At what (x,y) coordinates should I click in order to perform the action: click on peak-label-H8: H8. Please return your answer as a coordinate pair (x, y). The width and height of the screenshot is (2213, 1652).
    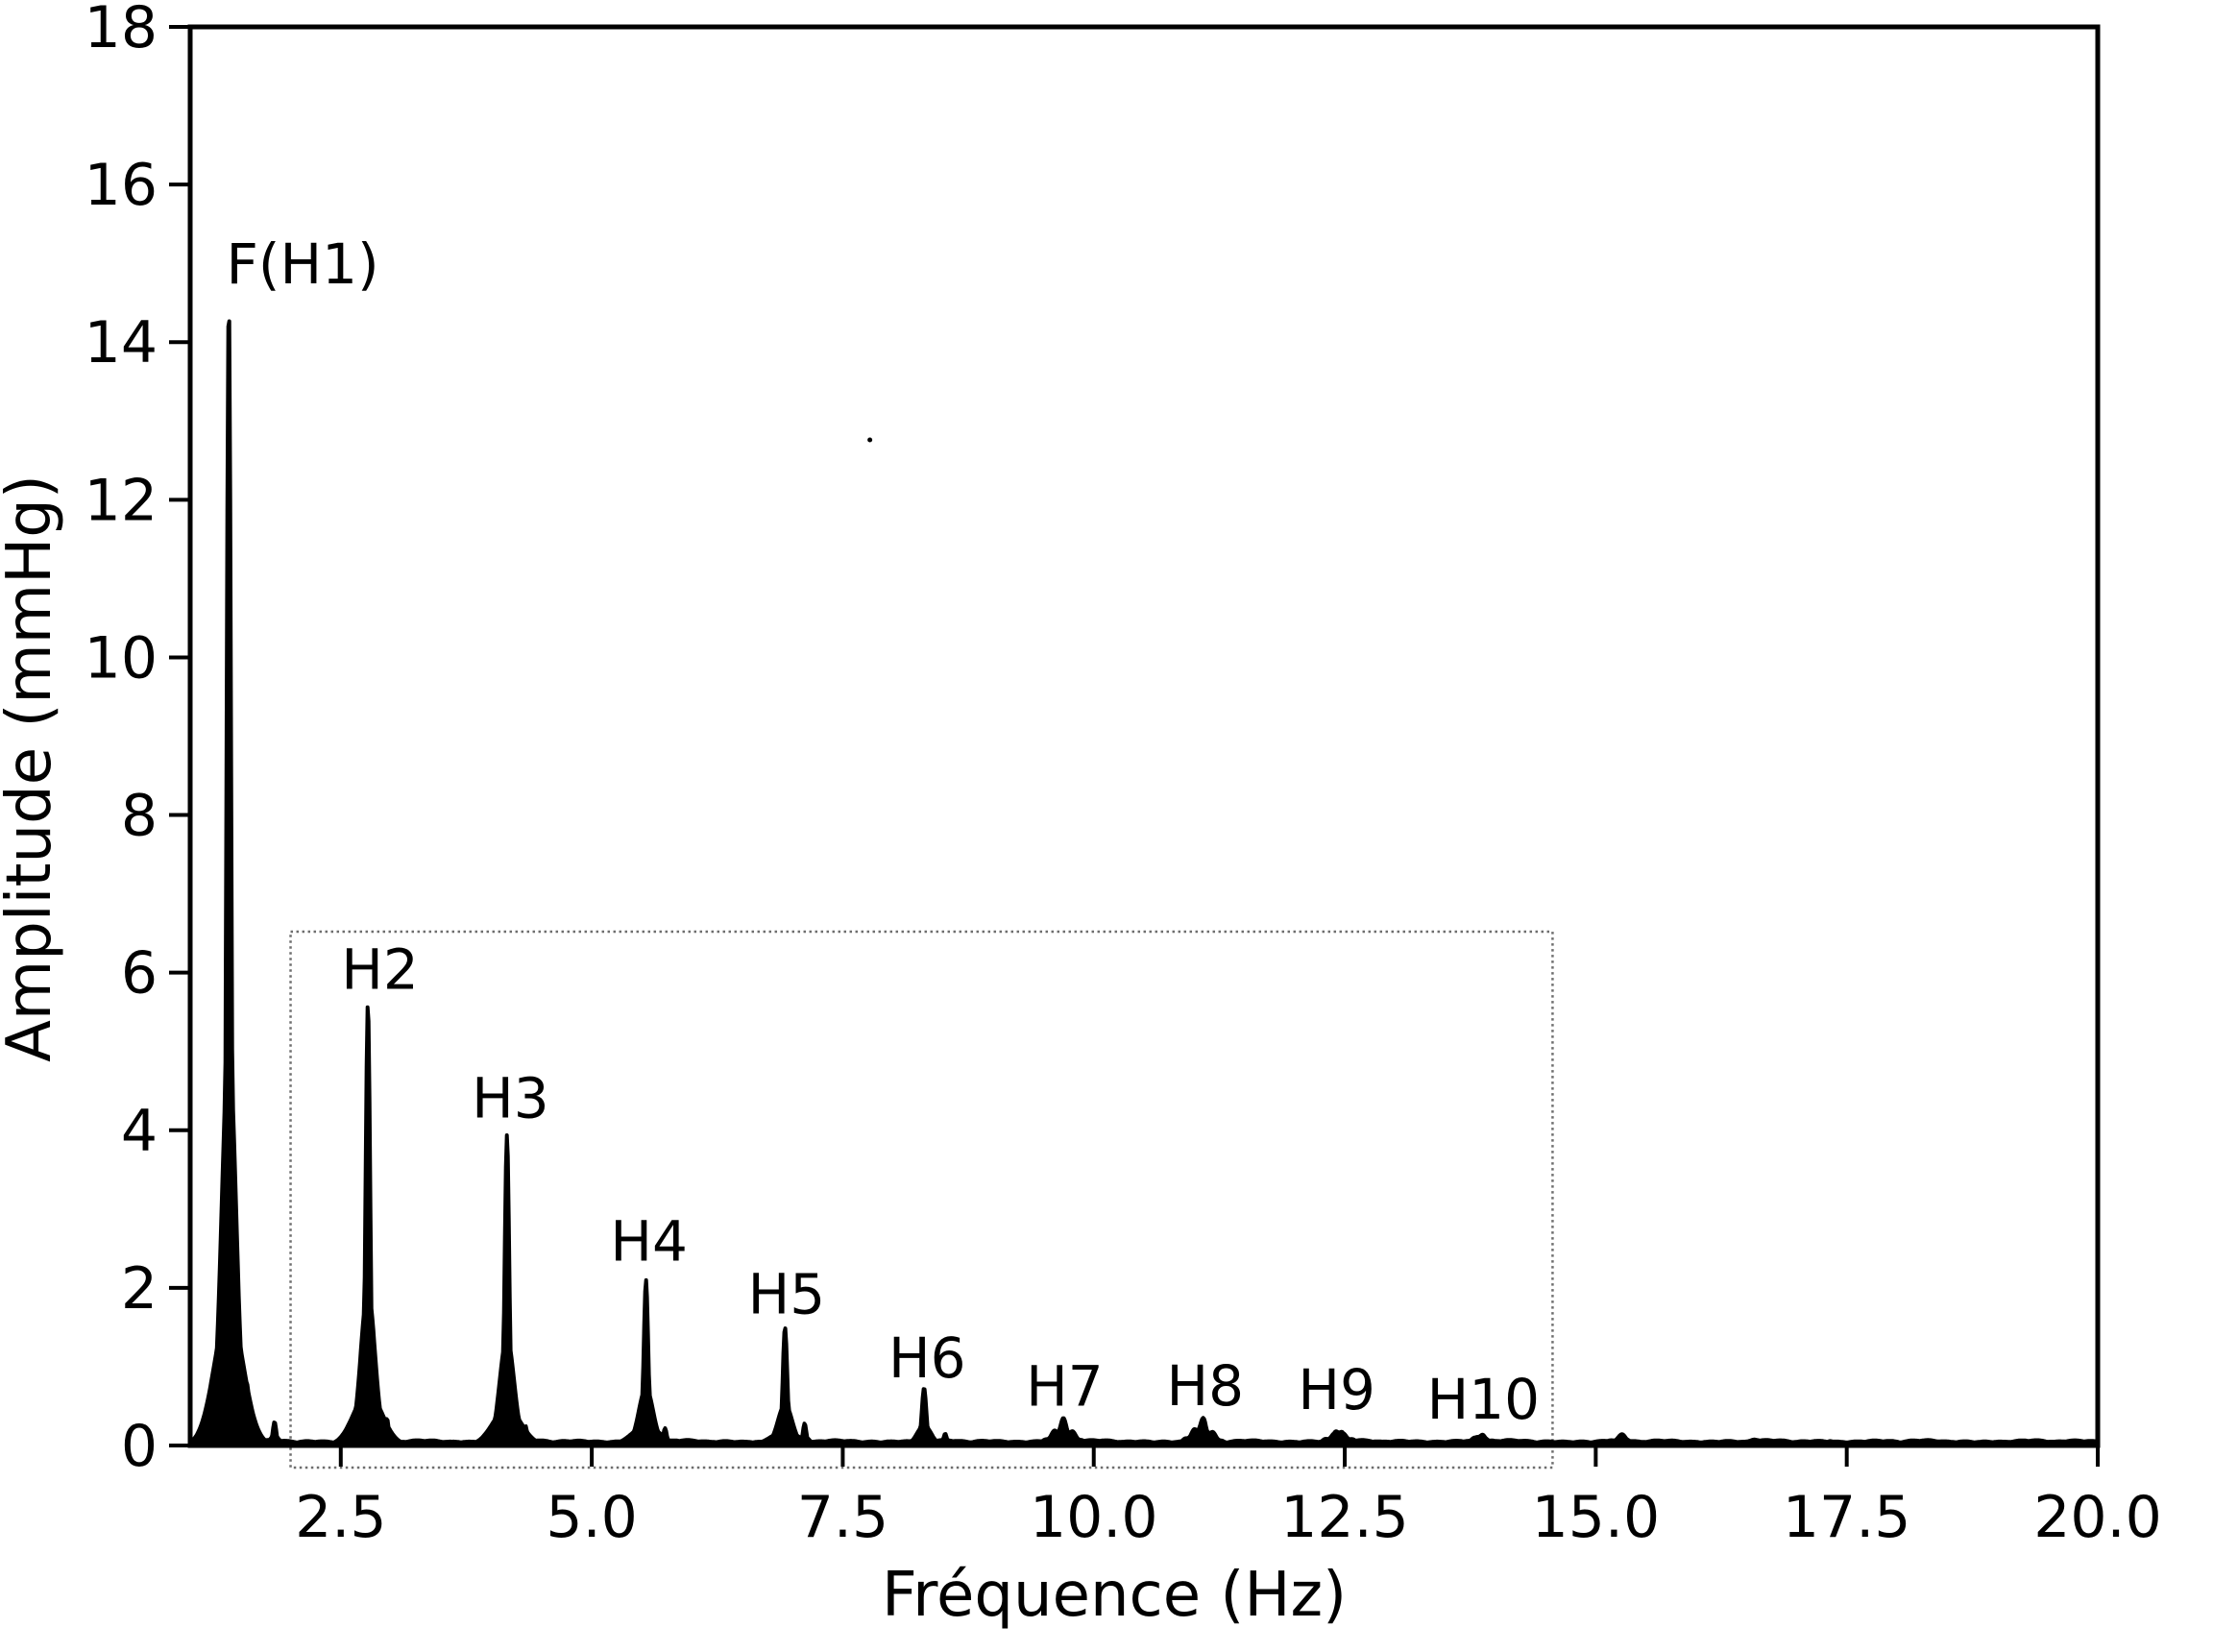
    Looking at the image, I should click on (1206, 1386).